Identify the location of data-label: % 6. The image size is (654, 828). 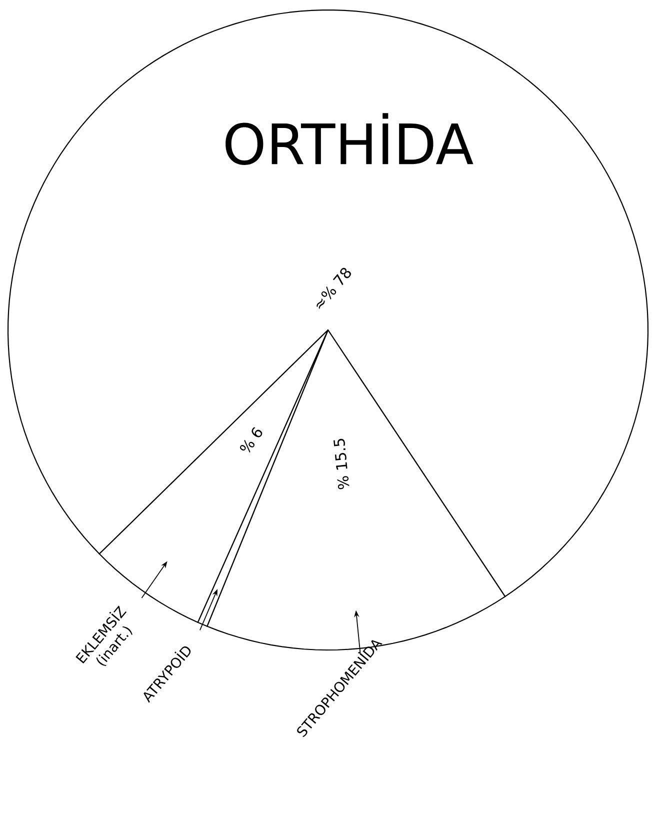
(251, 440).